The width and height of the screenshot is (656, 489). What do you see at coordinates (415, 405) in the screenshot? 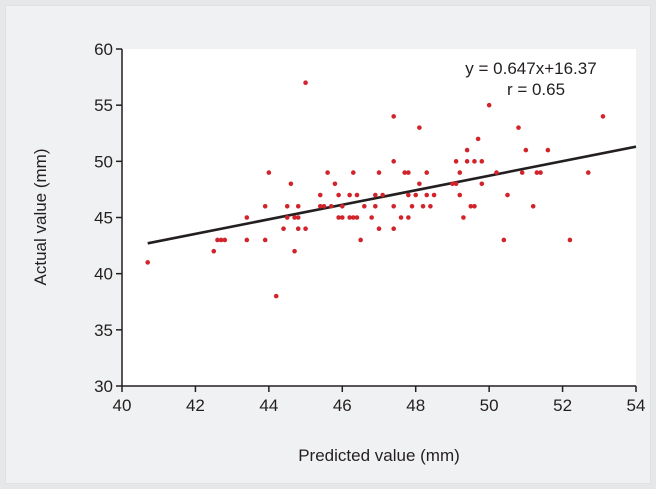
I see `x-tick-label: 48` at bounding box center [415, 405].